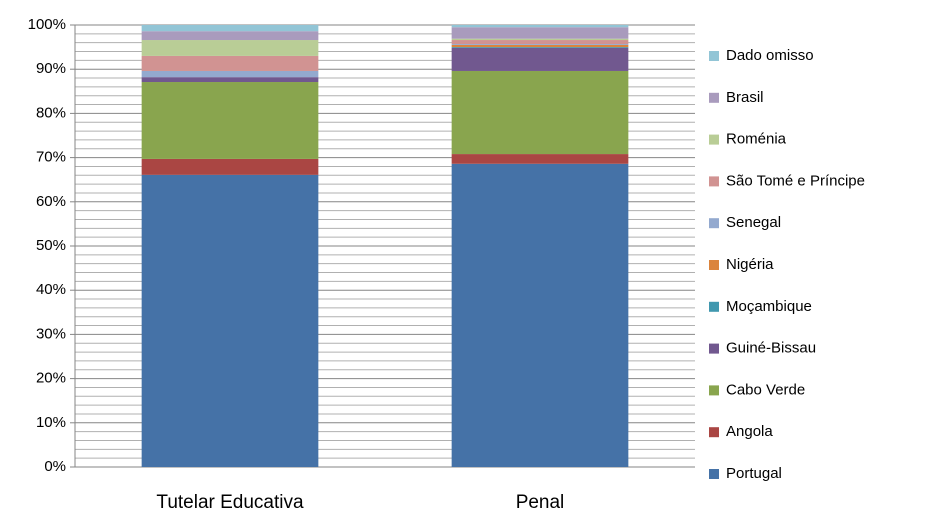 This screenshot has width=930, height=514. I want to click on y-tick-label: 0%, so click(55, 466).